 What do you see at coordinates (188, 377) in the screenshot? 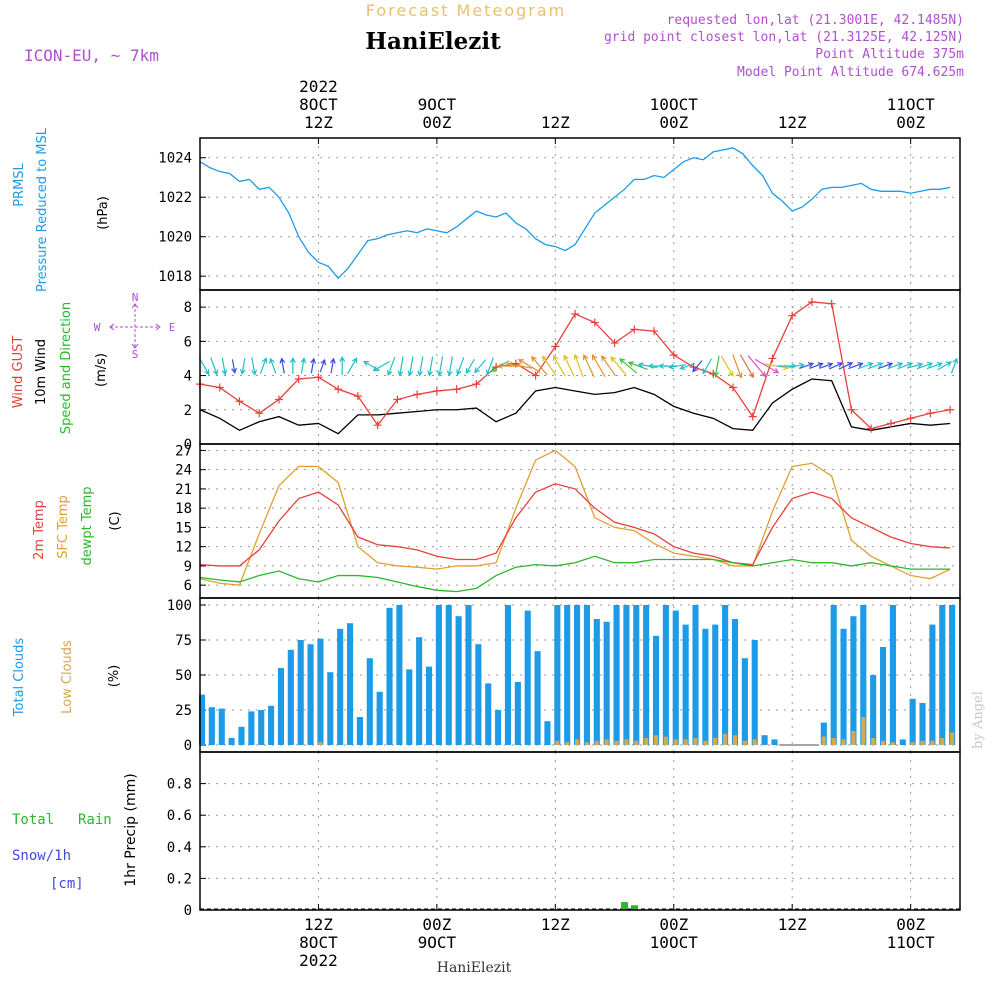
I see `wind-ytick-label: 4` at bounding box center [188, 377].